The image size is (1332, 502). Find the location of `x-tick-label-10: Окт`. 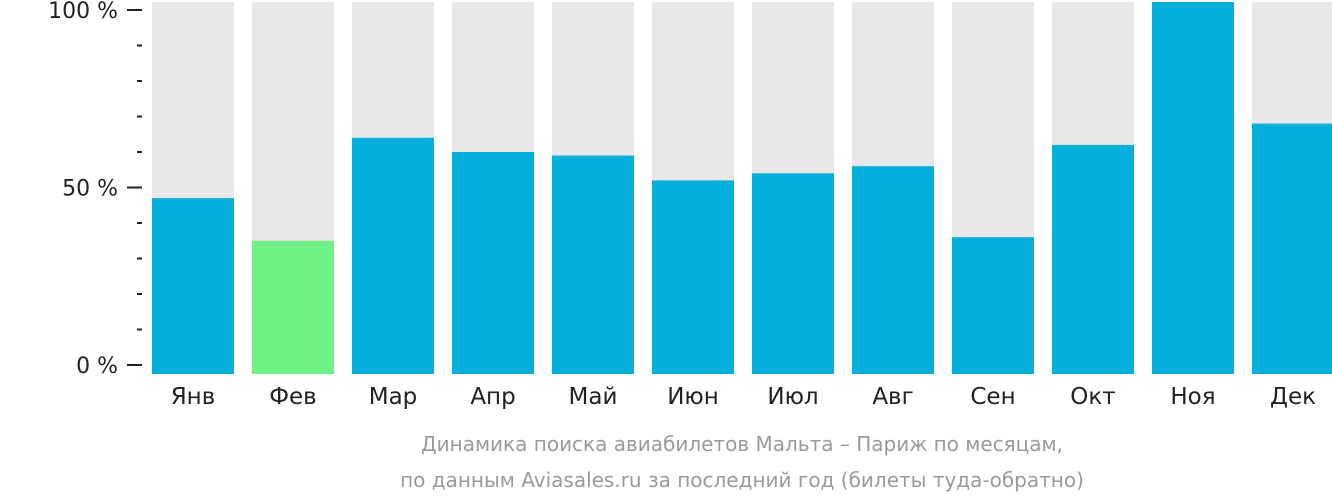

x-tick-label-10: Окт is located at coordinates (1092, 397).